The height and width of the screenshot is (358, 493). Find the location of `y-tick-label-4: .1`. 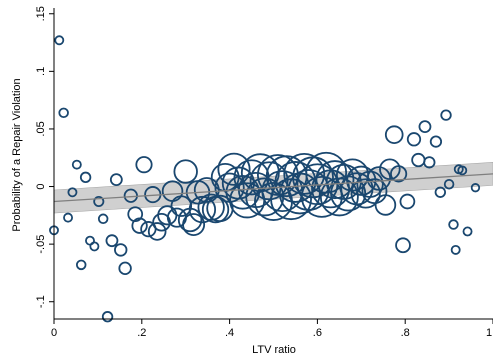

y-tick-label-4: .1 is located at coordinates (41, 71).